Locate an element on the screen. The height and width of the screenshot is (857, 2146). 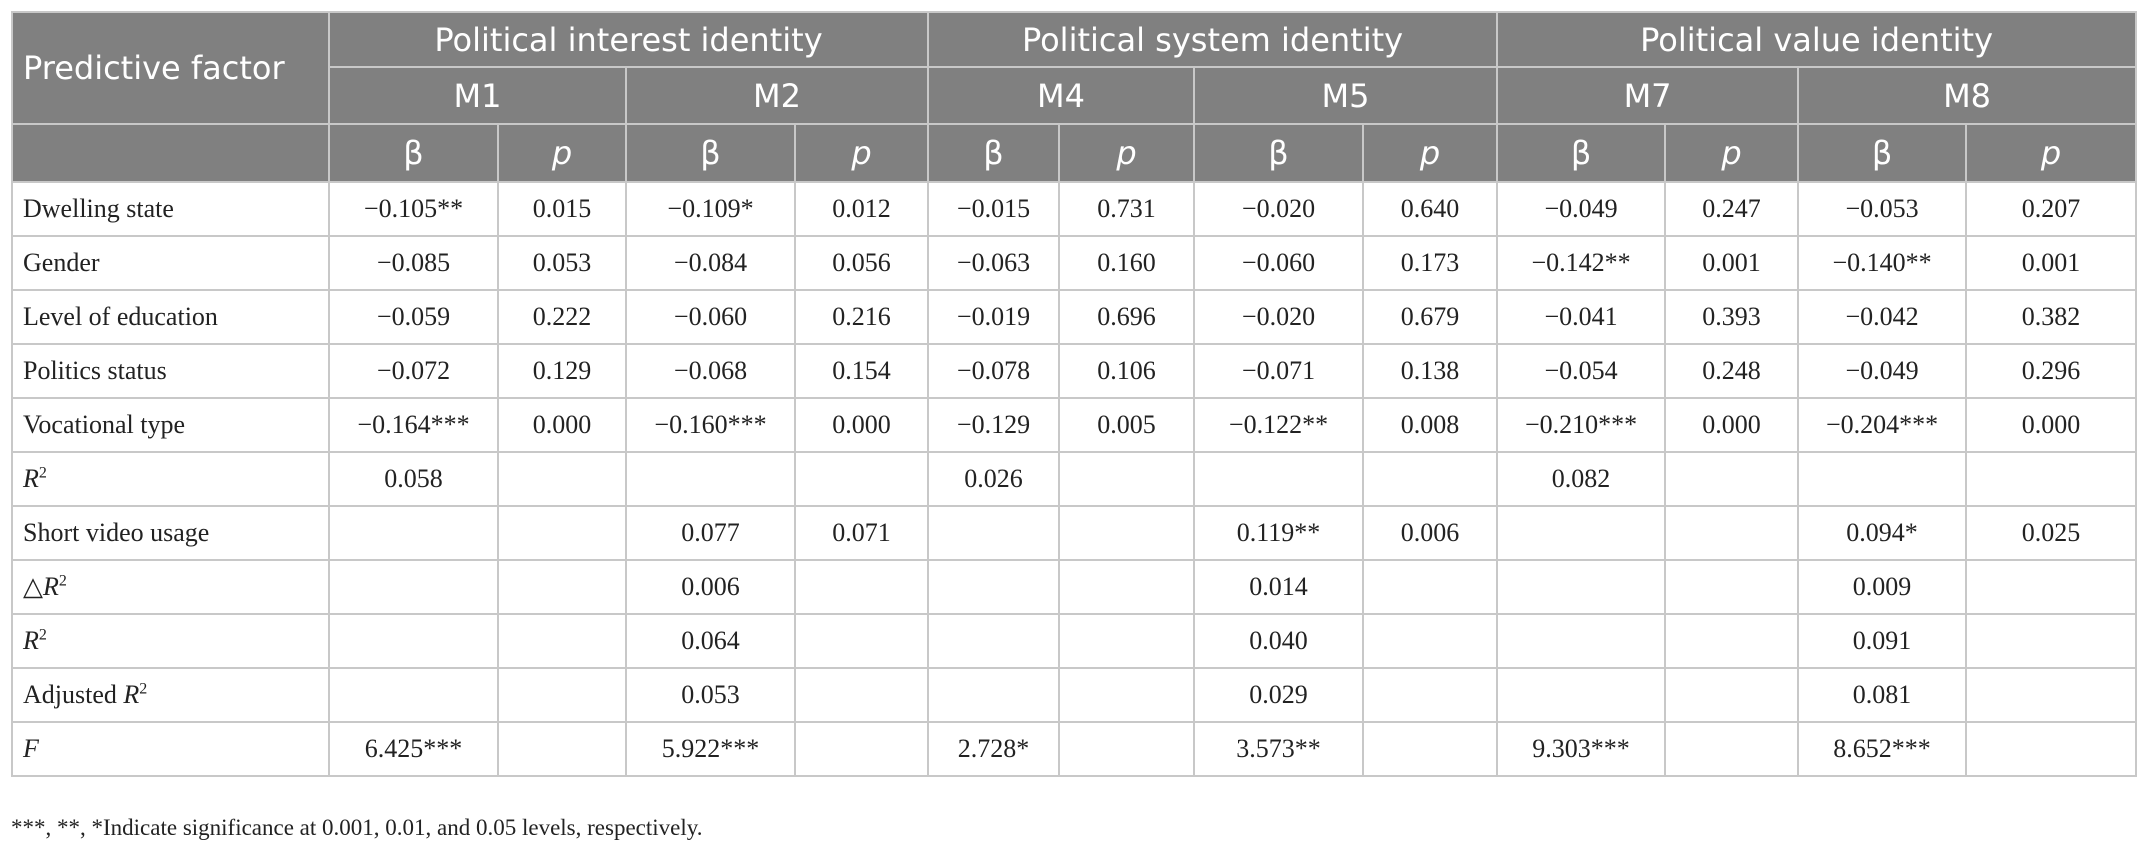
cell: −0.063 is located at coordinates (993, 263).